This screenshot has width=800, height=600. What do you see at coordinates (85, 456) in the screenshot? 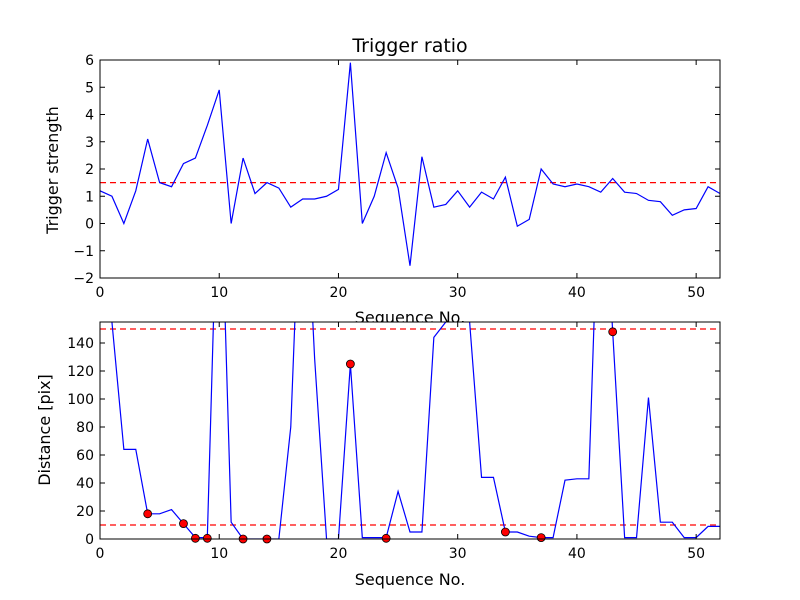
I see `bottom-y-tick-label-3: 60` at bounding box center [85, 456].